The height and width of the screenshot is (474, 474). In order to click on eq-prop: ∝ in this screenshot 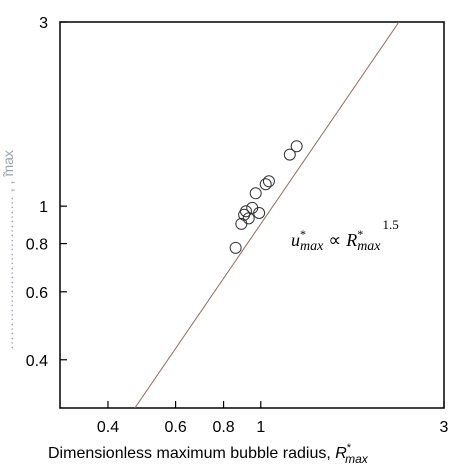, I will do `click(334, 240)`.